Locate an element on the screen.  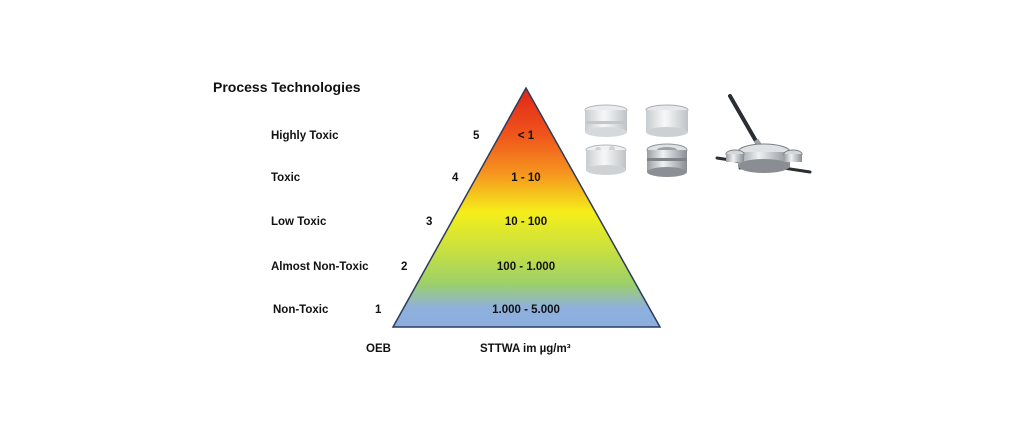
diagram-title: Process Technologies is located at coordinates (287, 87).